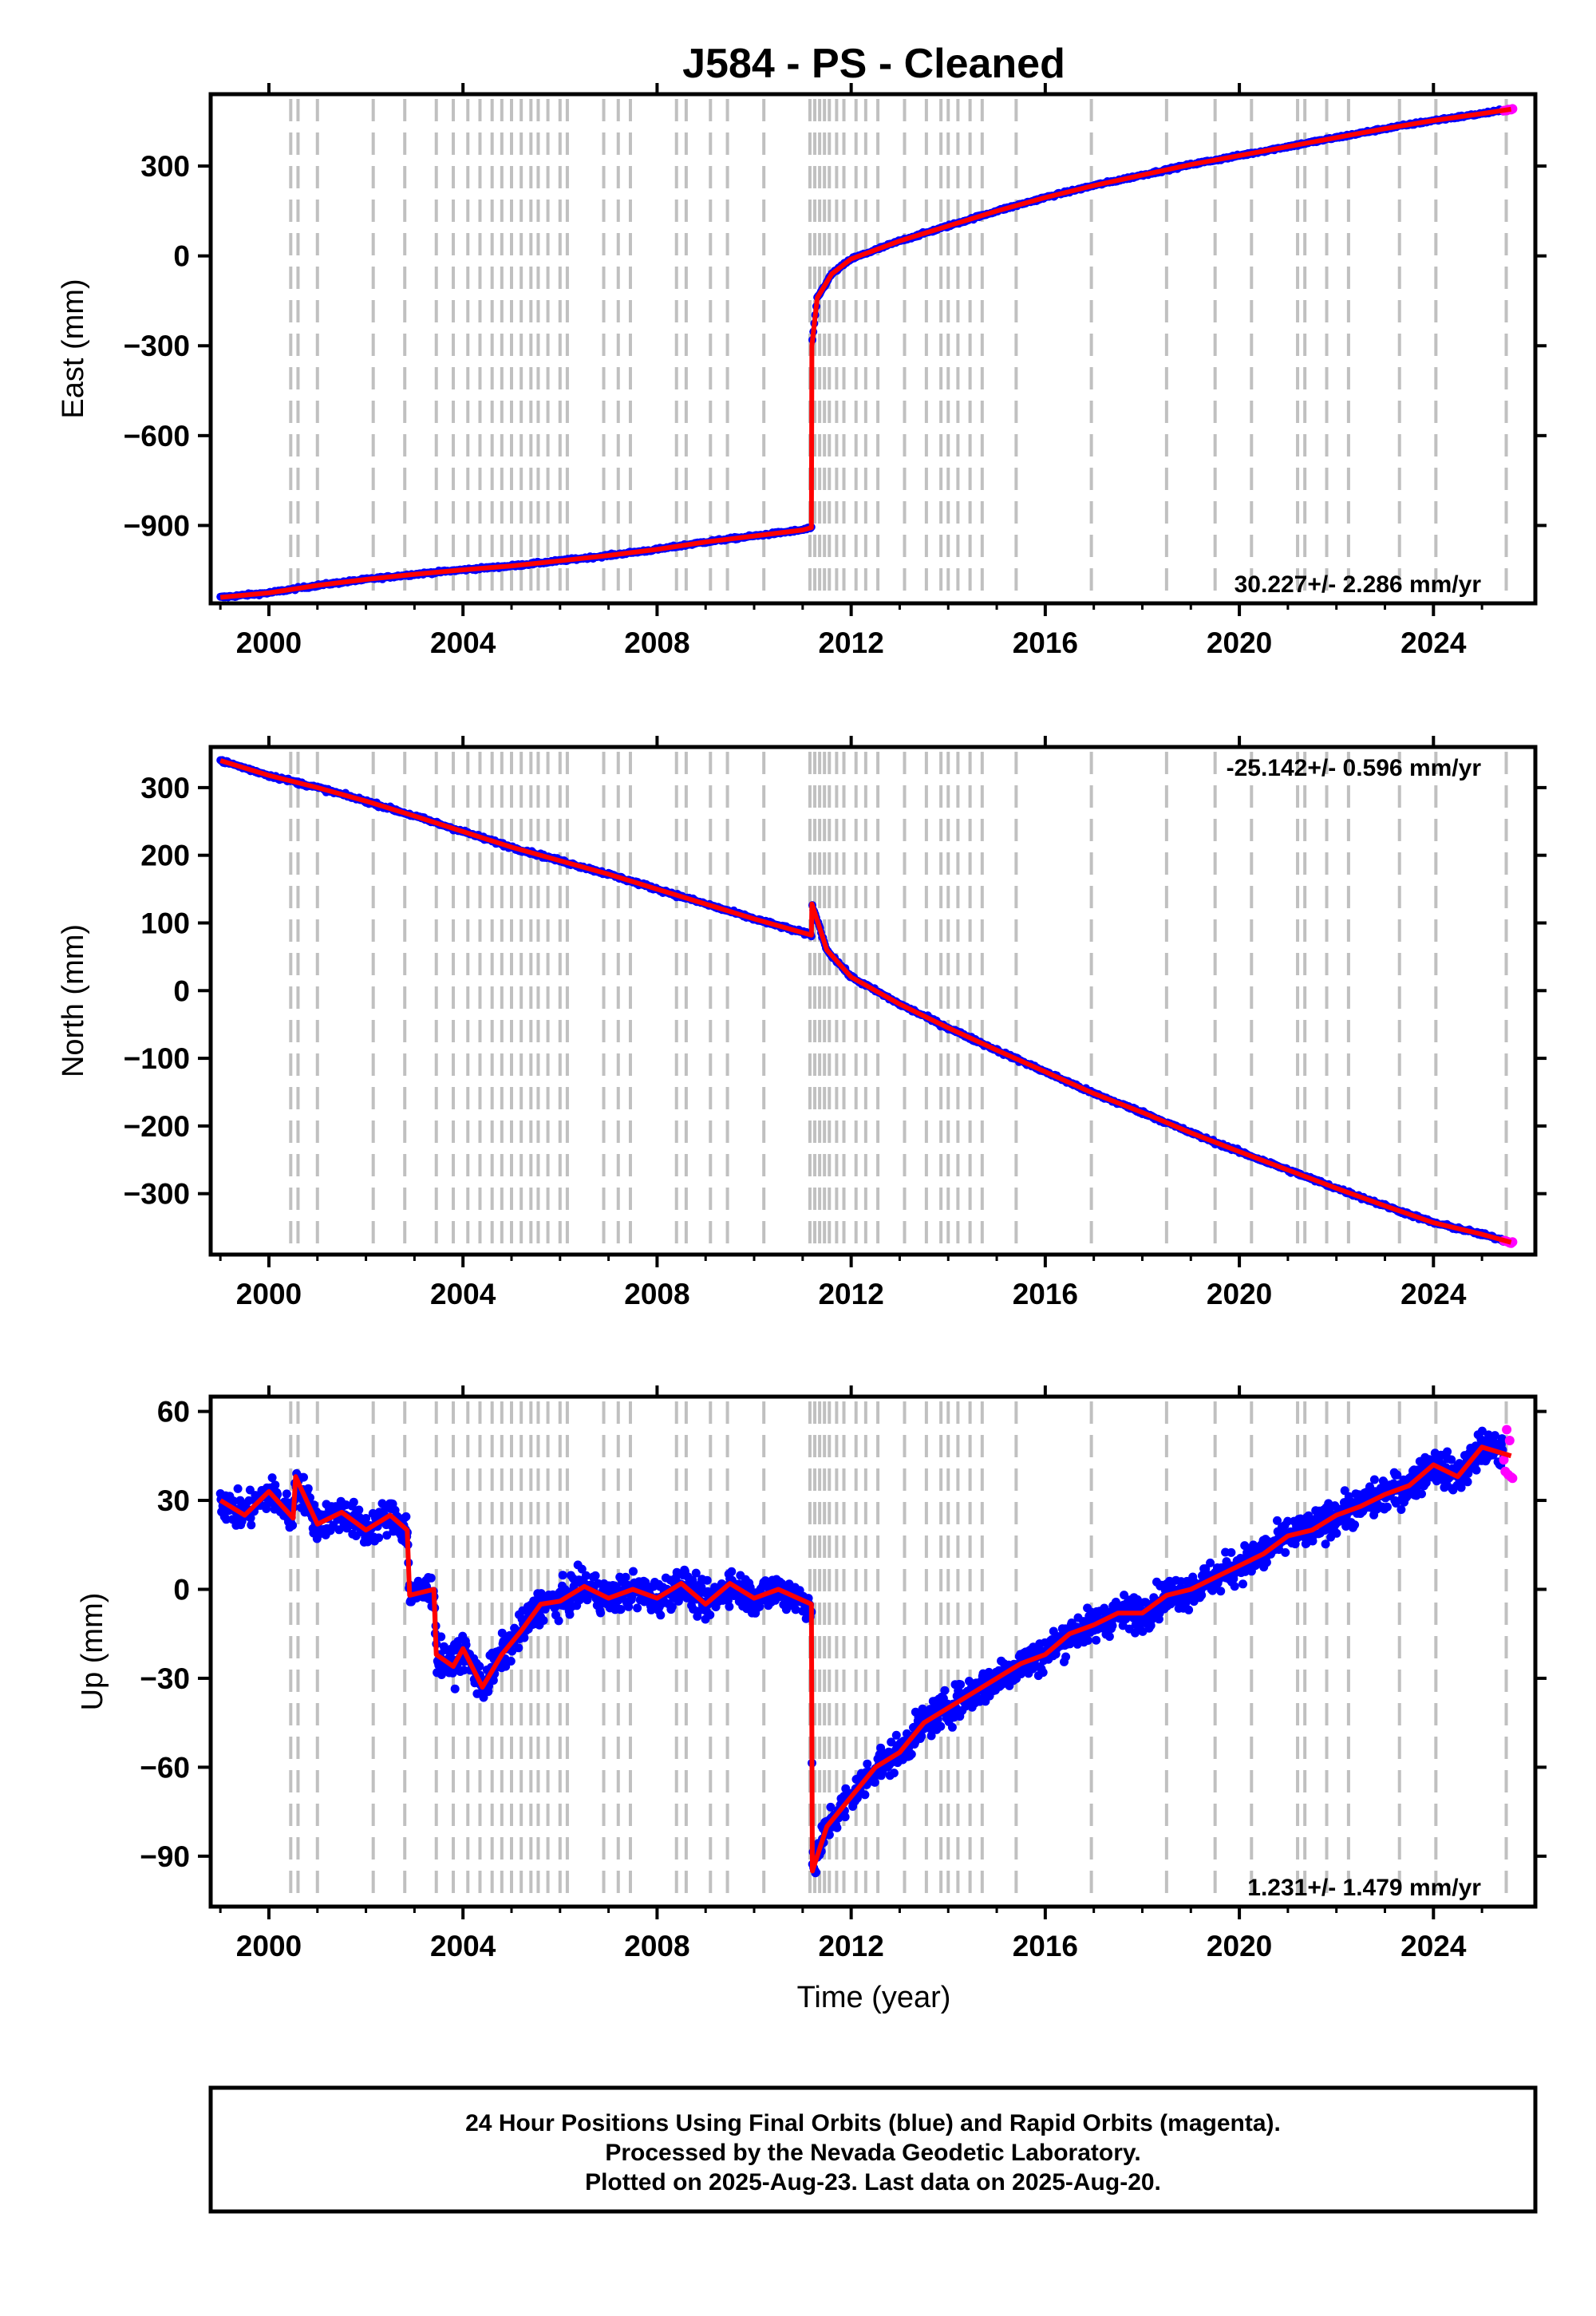  Describe the element at coordinates (656, 1294) in the screenshot. I see `x-tick-label: 2008` at that location.